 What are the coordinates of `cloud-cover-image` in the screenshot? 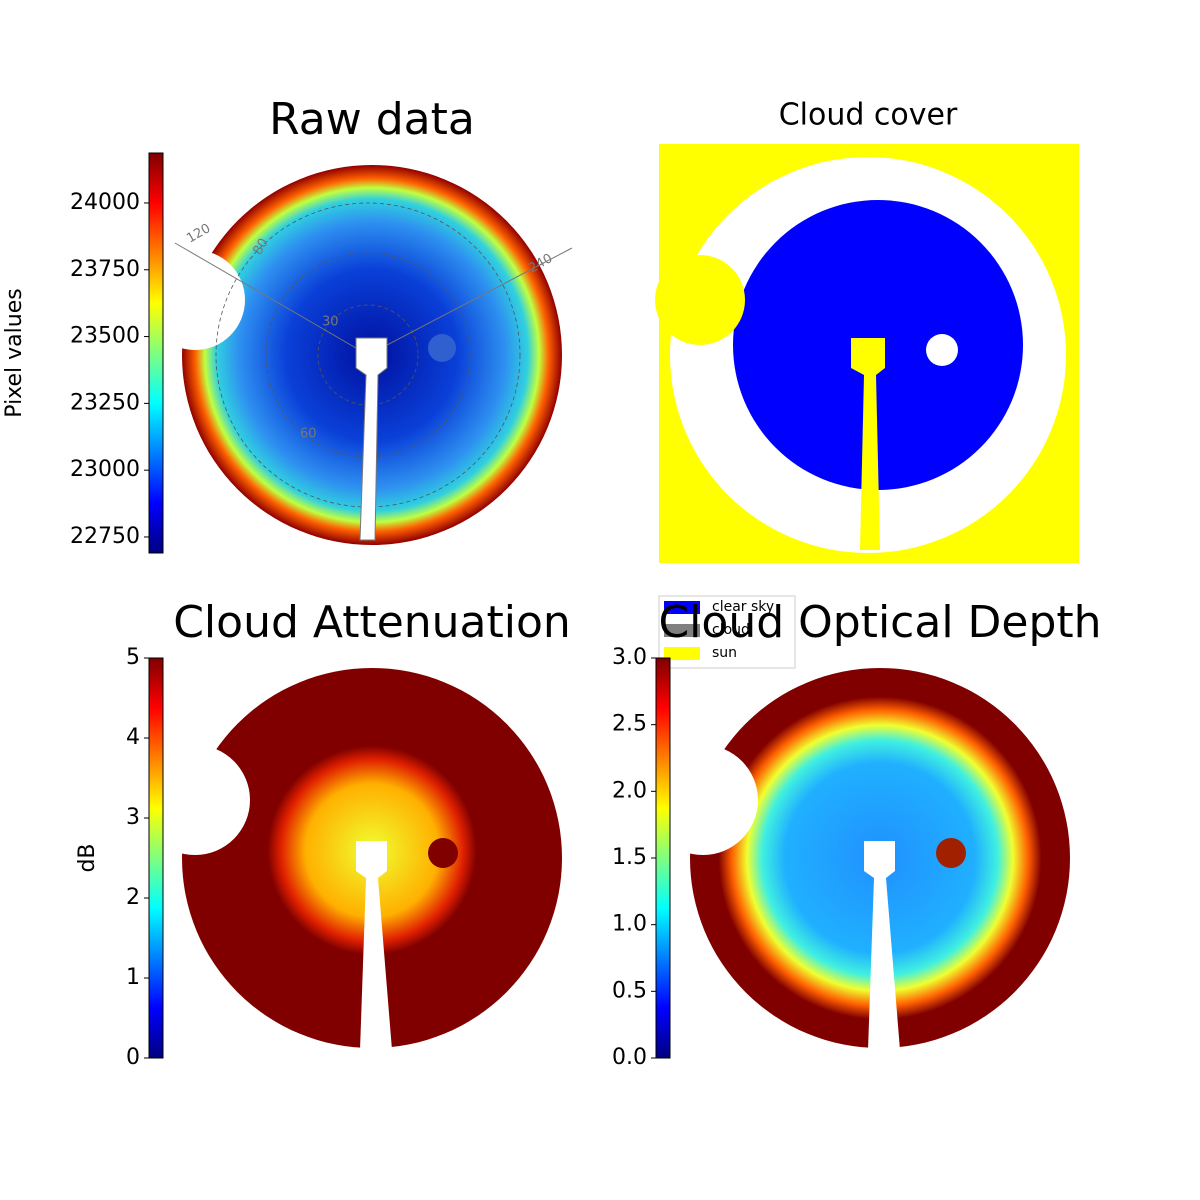 It's located at (867, 353).